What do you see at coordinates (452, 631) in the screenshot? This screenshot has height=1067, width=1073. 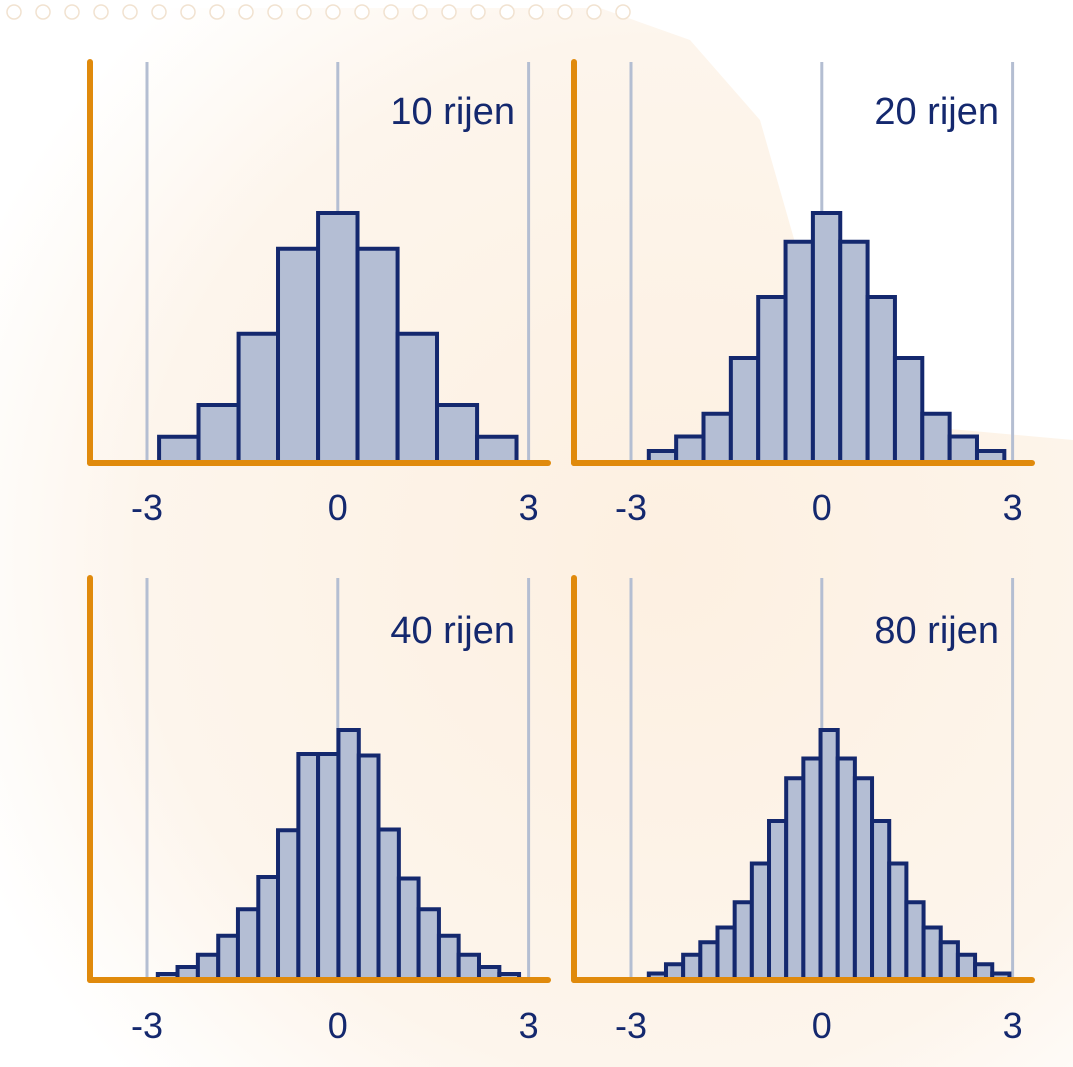 I see `panel-title: 40 rijen` at bounding box center [452, 631].